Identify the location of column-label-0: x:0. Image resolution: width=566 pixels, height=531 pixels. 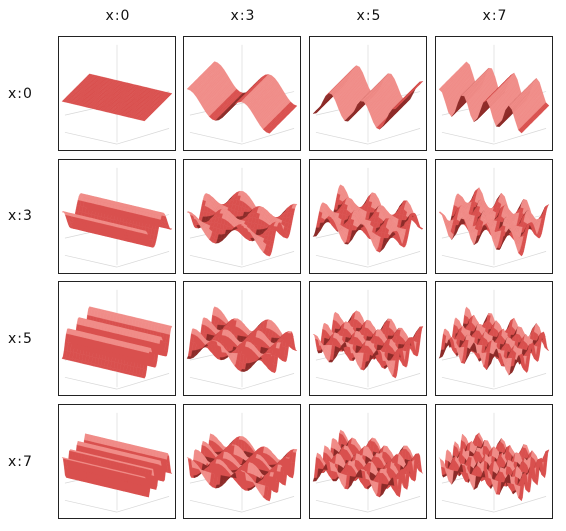
(118, 16).